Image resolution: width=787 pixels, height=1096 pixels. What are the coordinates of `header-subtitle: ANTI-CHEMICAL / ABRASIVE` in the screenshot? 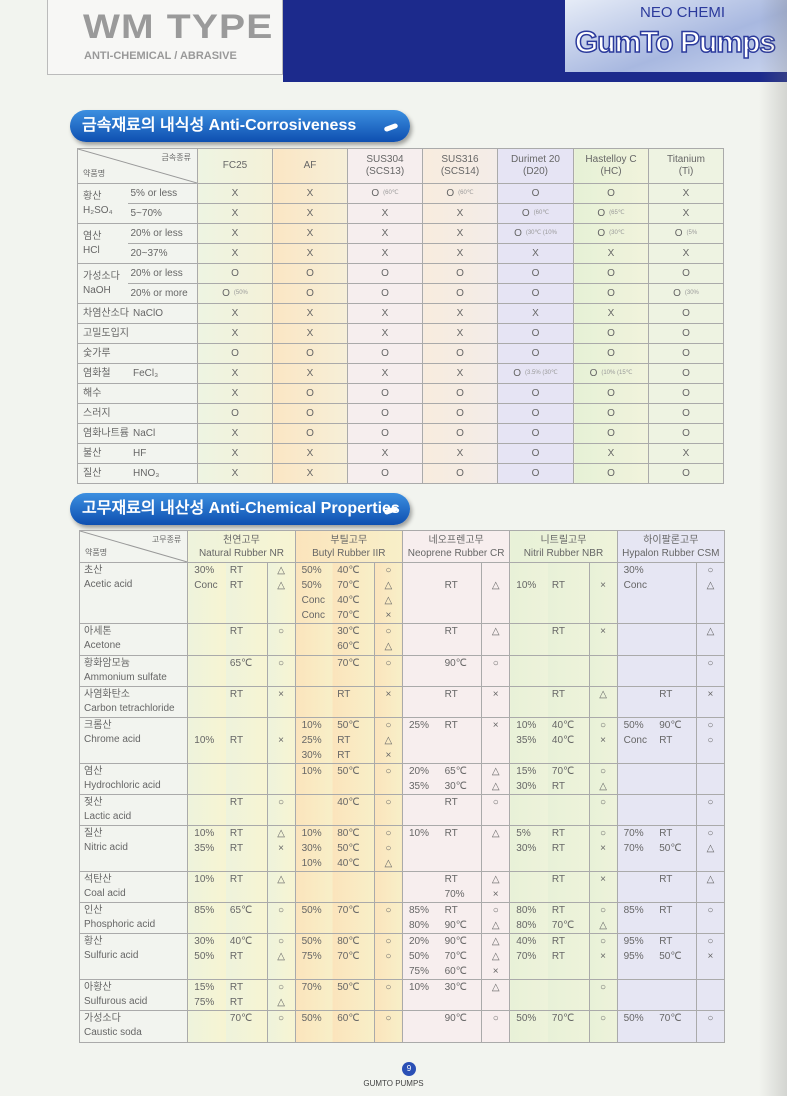 It's located at (160, 56).